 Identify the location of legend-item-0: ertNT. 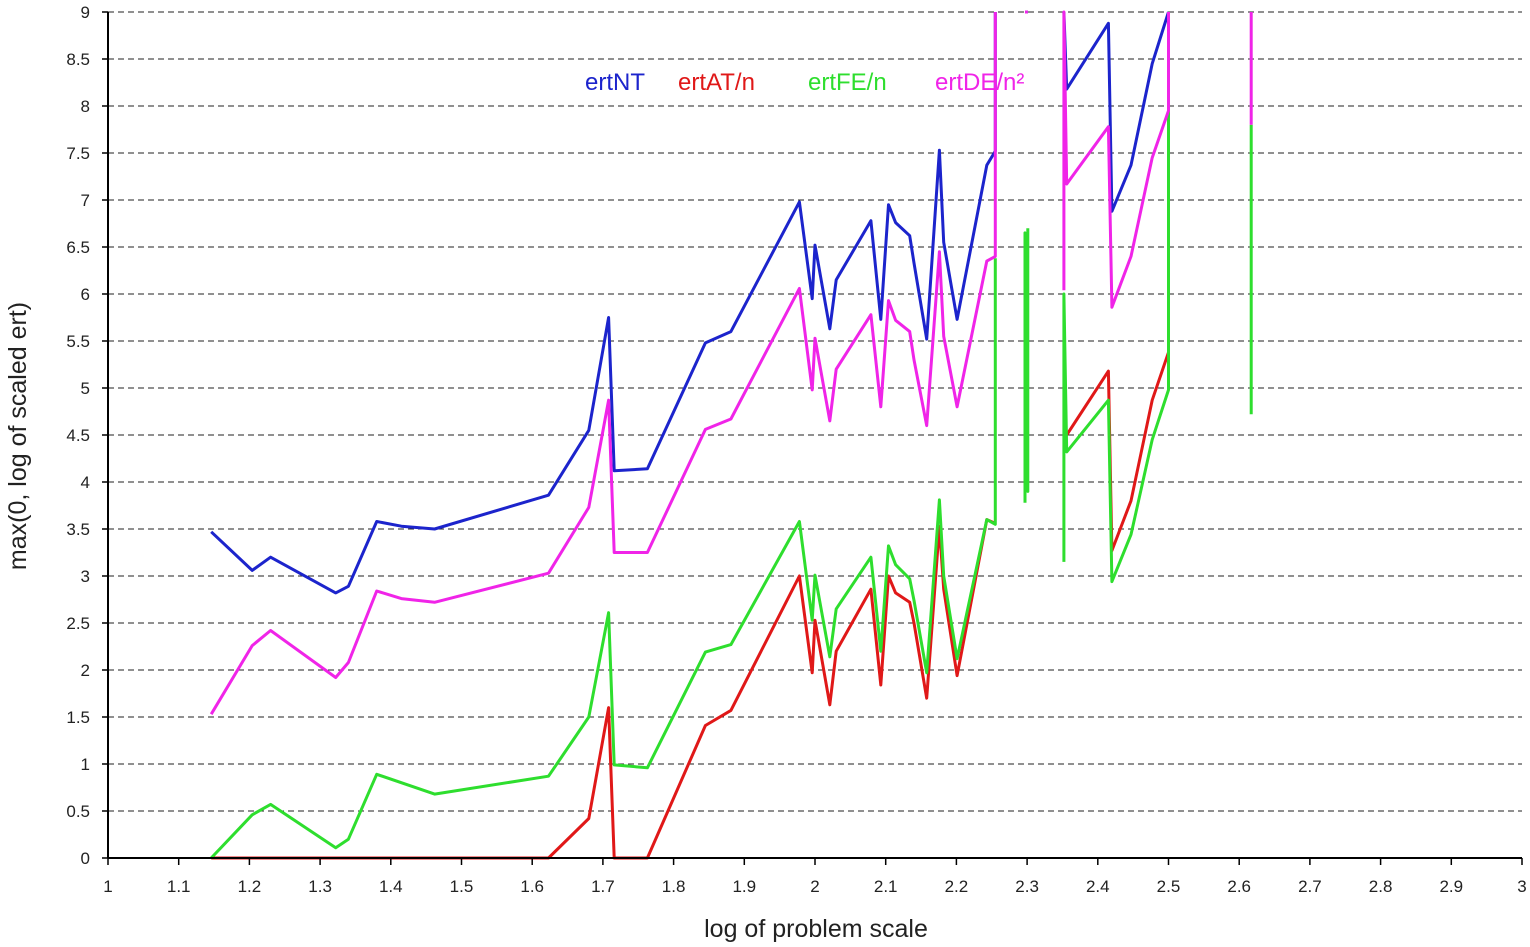
(615, 82).